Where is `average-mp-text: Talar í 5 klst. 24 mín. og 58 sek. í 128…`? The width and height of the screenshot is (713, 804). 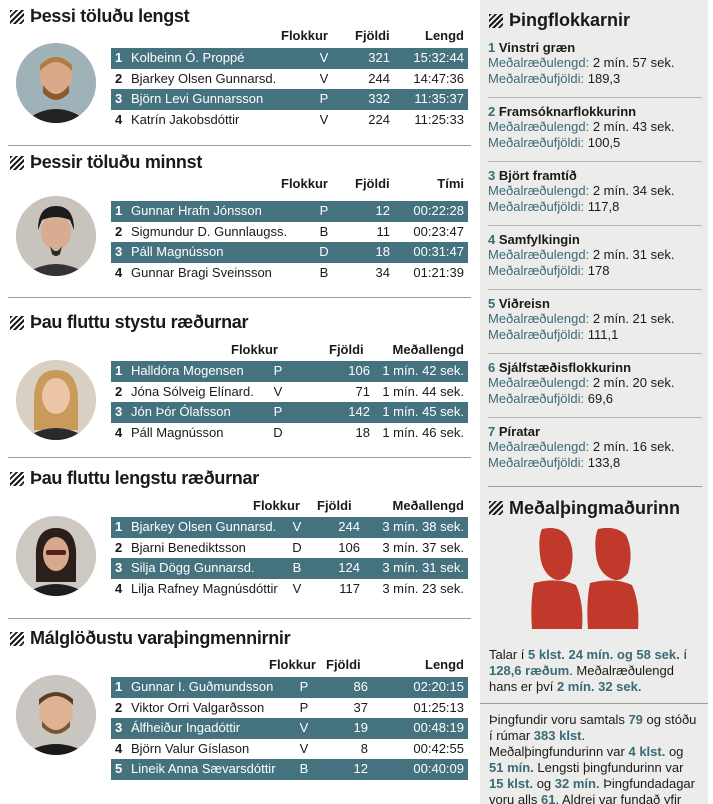 average-mp-text: Talar í 5 klst. 24 mín. og 58 sek. í 128… is located at coordinates (588, 670).